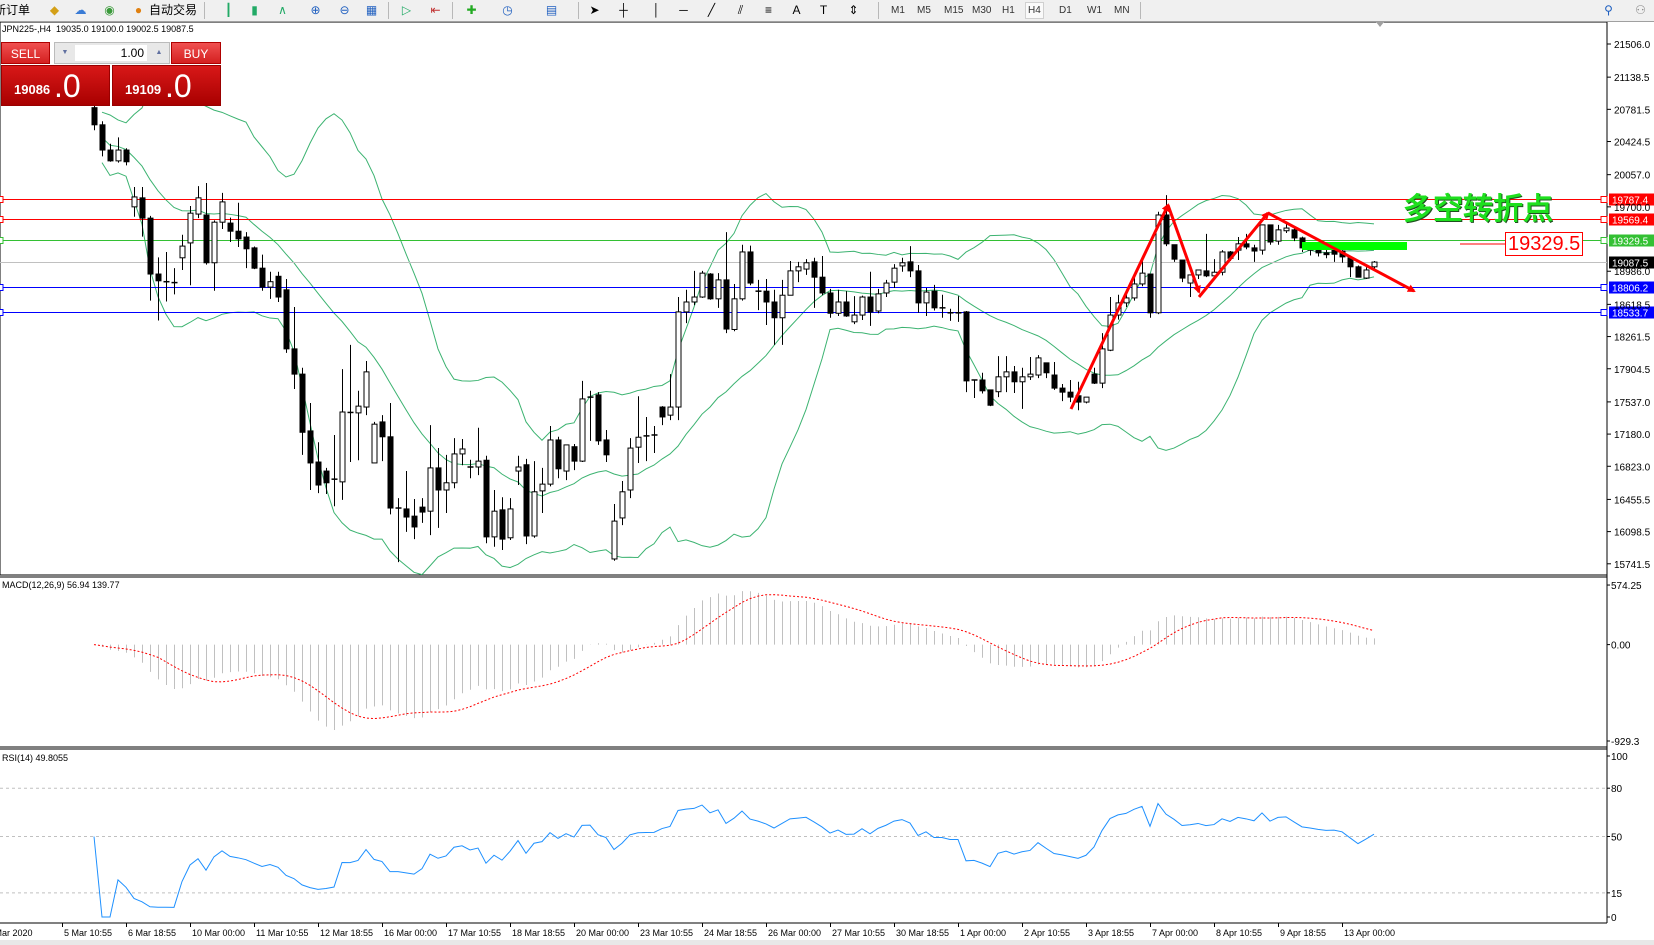  I want to click on time-axis-label: 13 Apr 00:00, so click(1369, 933).